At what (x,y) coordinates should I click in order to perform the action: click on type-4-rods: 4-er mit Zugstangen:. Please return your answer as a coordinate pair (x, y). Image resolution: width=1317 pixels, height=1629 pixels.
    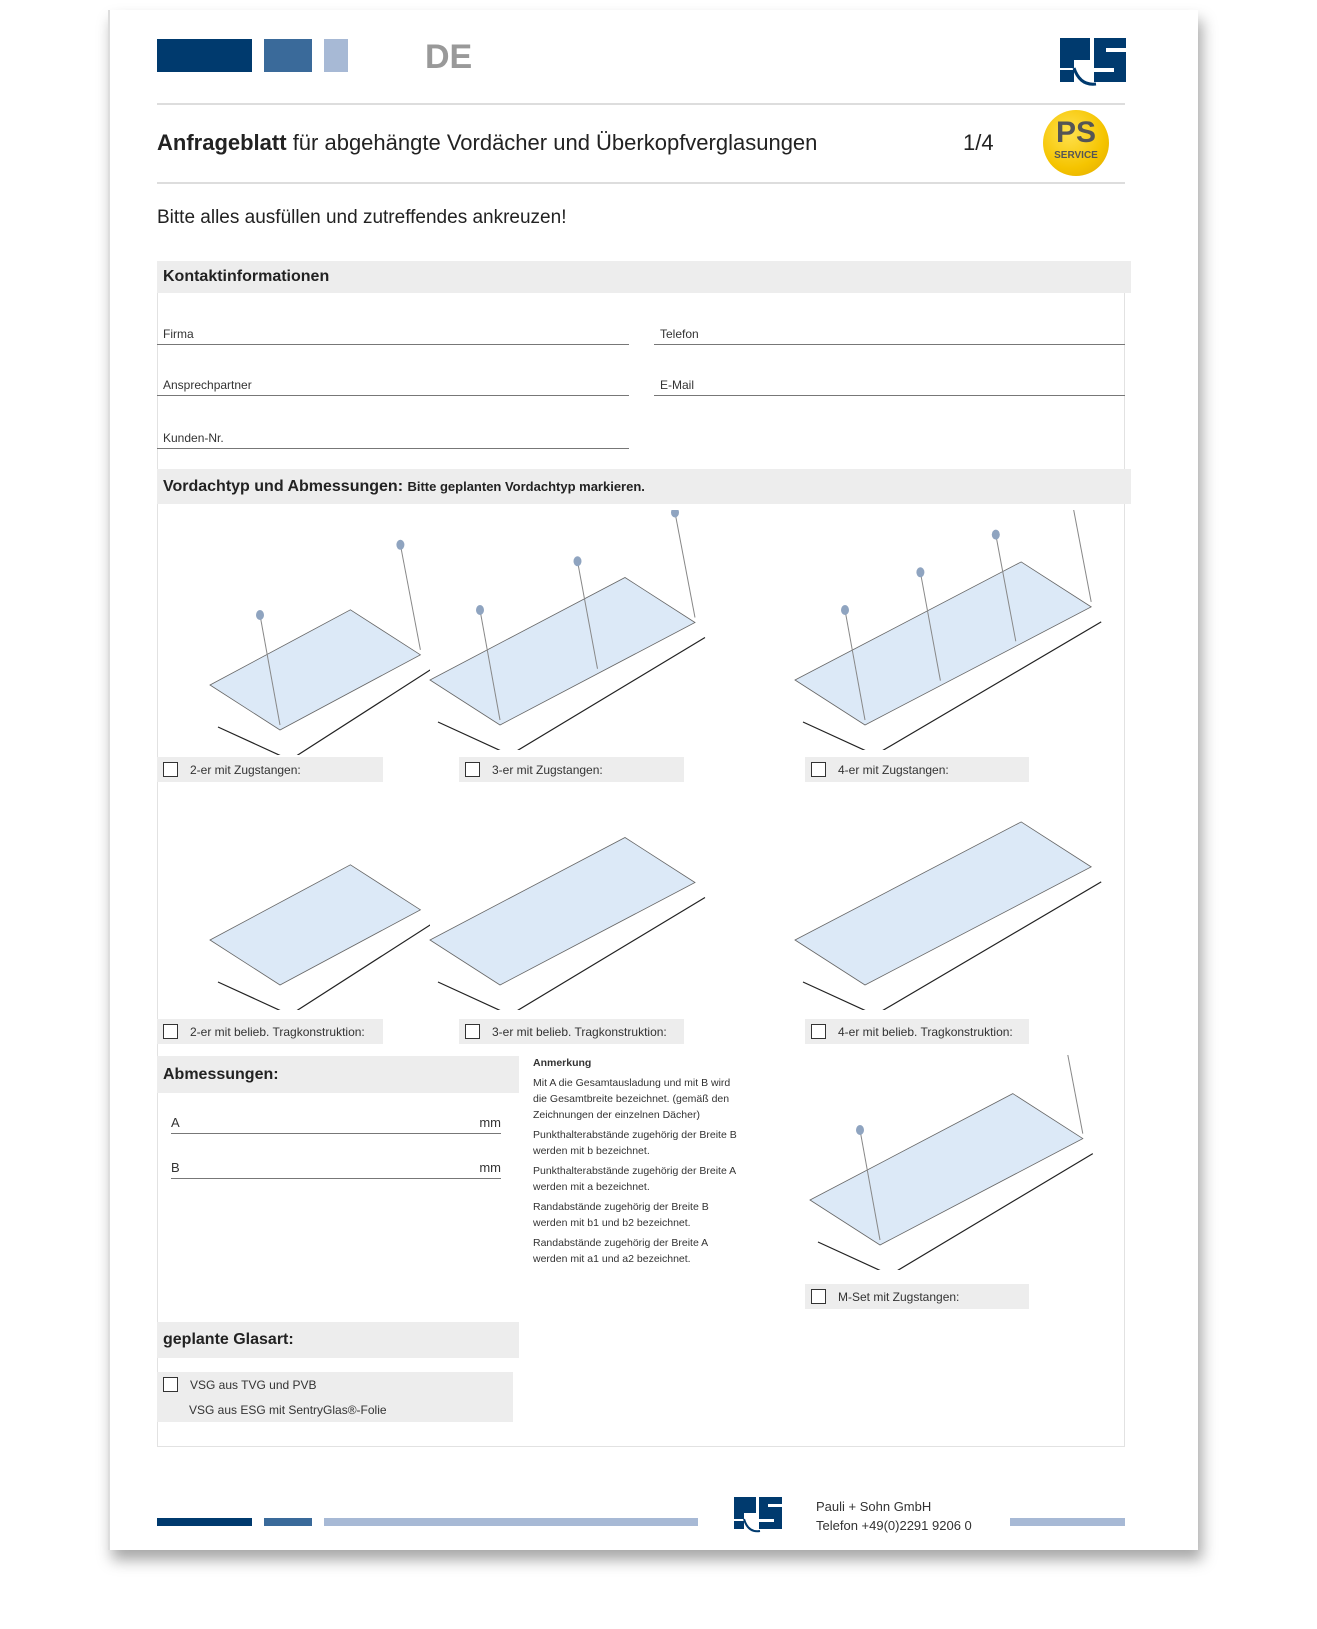
    Looking at the image, I should click on (917, 769).